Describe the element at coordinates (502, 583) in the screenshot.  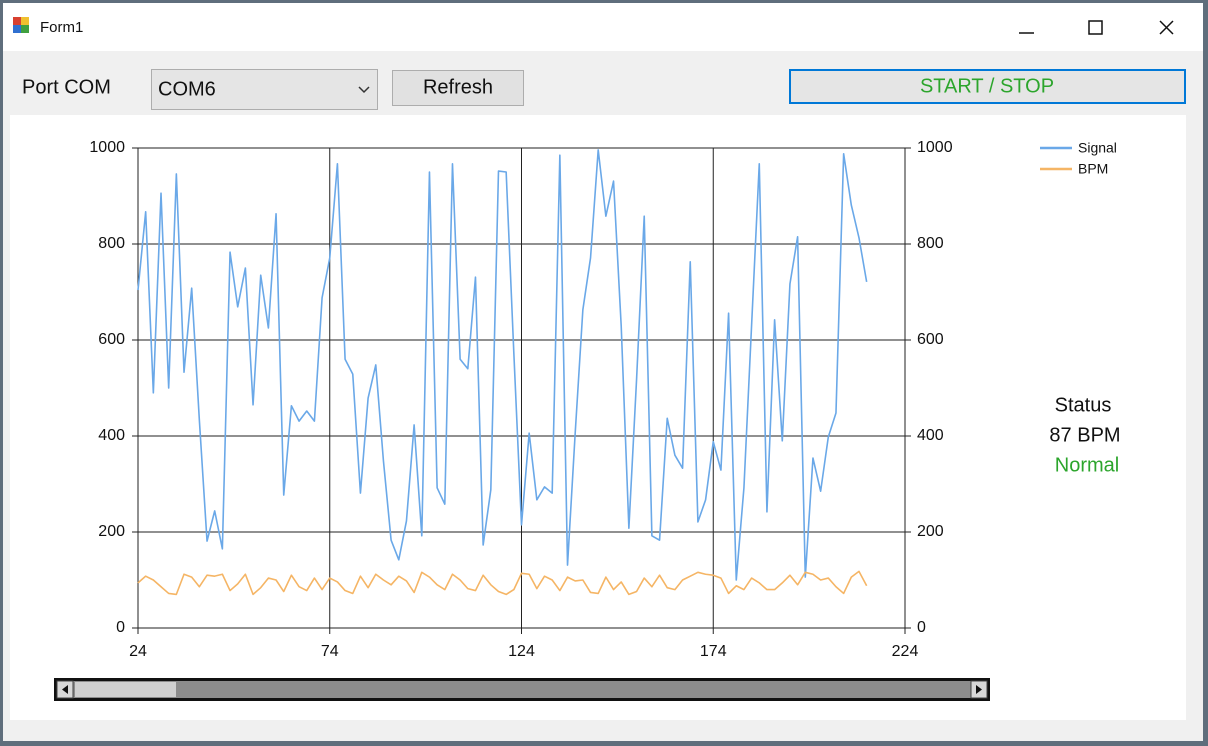
I see `series-line` at that location.